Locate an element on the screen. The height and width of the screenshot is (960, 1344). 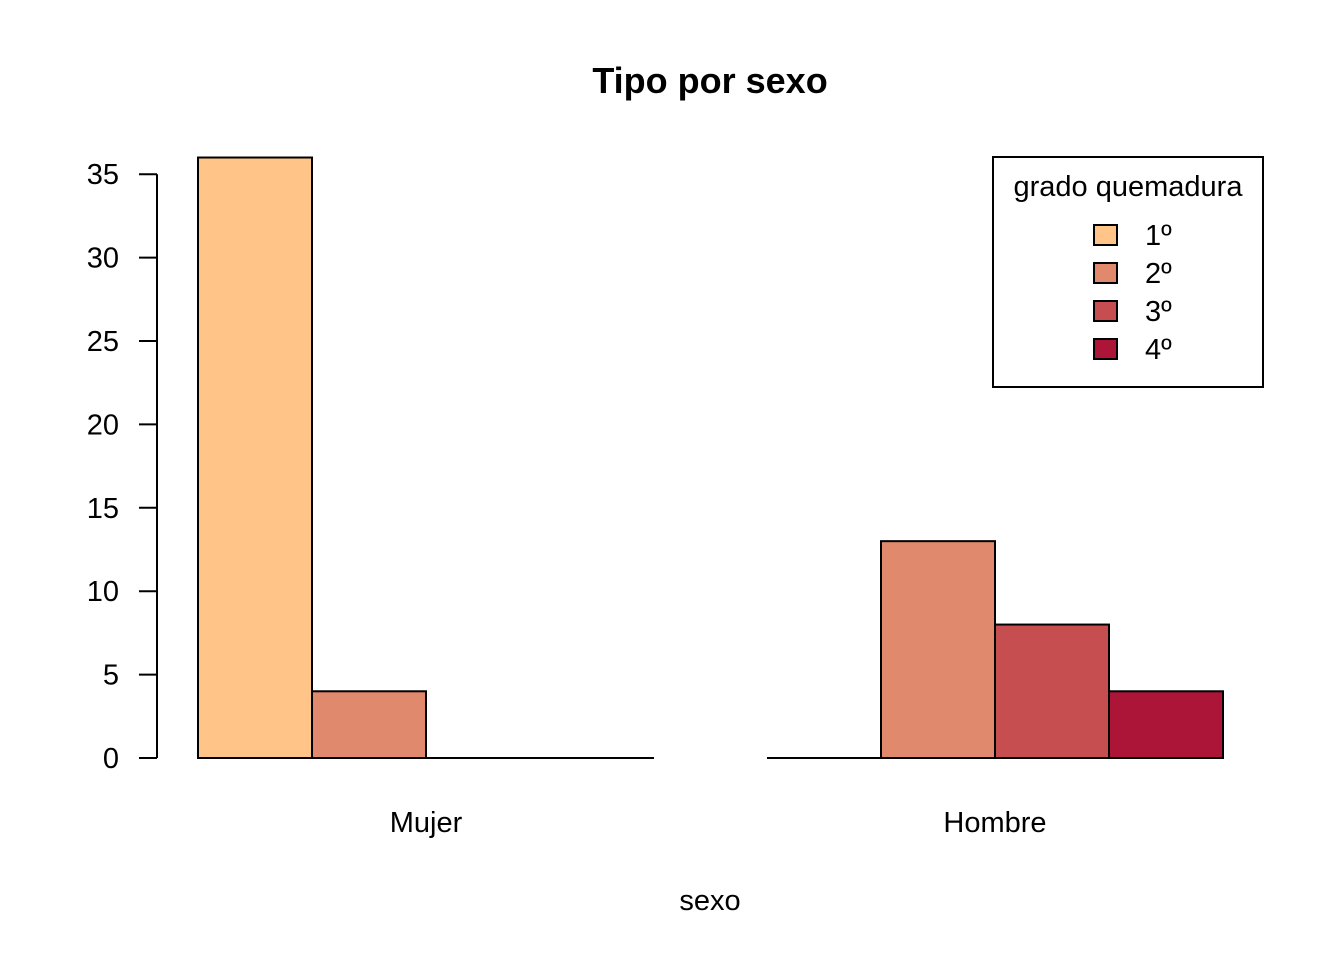
y-tick-label: 20 is located at coordinates (103, 425).